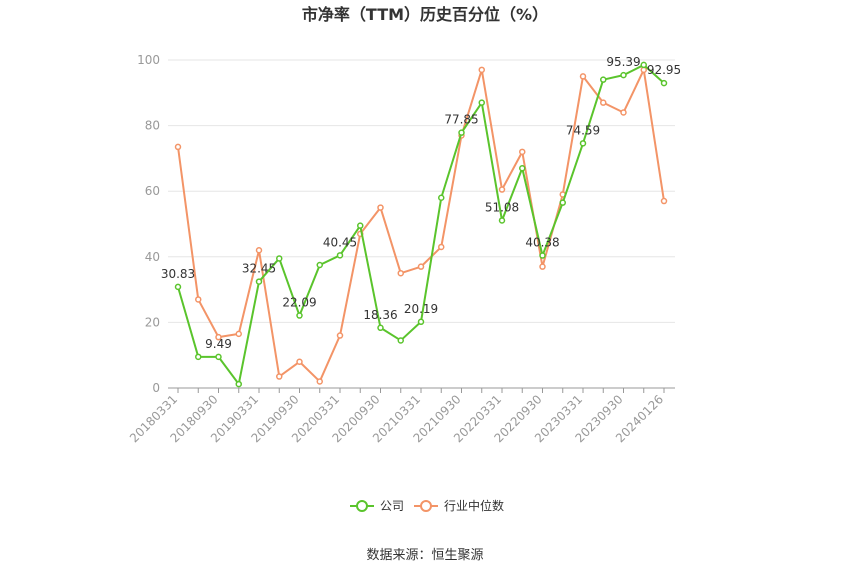  I want to click on legend-item-industry-median: 行业中位数, so click(459, 505).